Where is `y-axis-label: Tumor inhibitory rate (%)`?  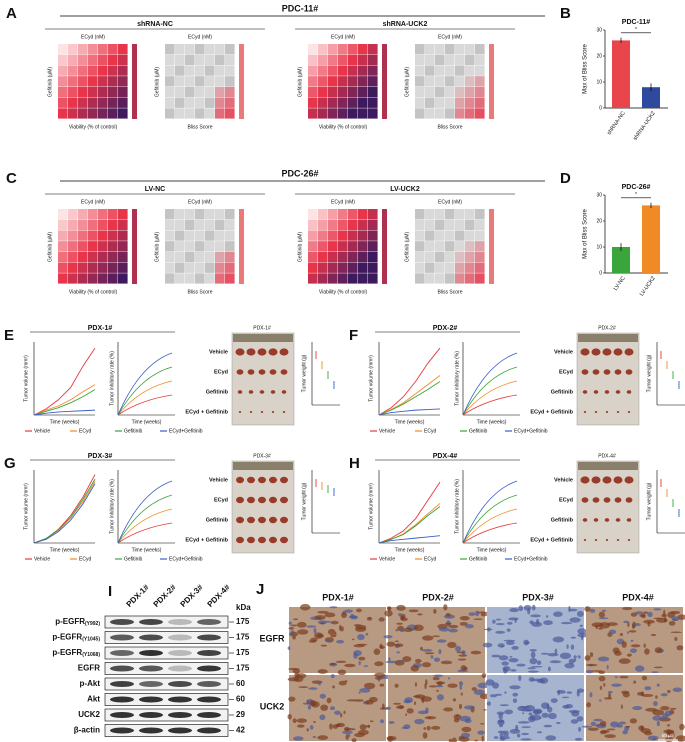 y-axis-label: Tumor inhibitory rate (%) is located at coordinates (457, 378).